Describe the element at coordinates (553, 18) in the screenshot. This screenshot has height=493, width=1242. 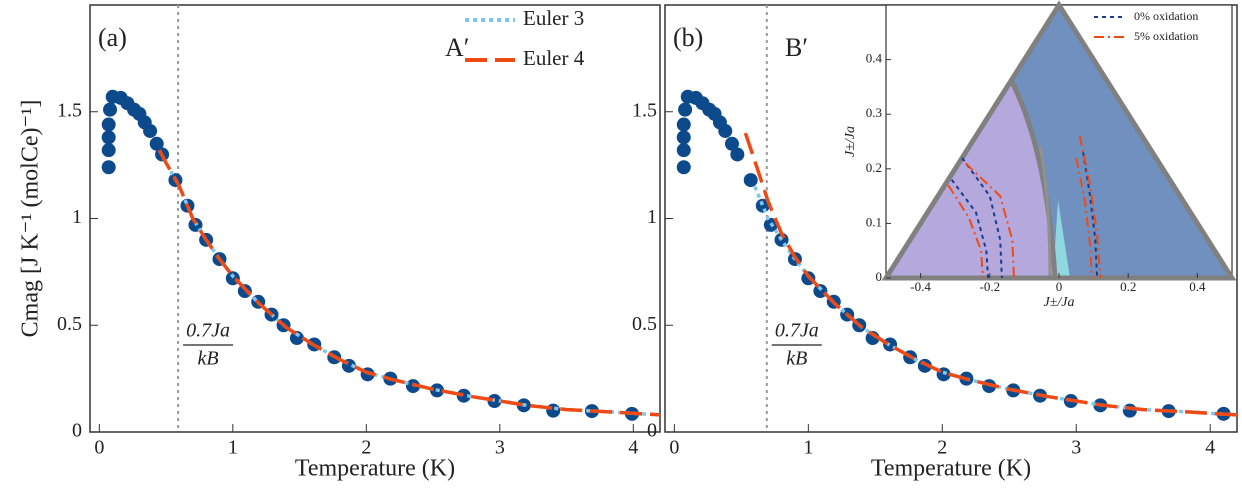
I see `legend-label: Euler 3` at that location.